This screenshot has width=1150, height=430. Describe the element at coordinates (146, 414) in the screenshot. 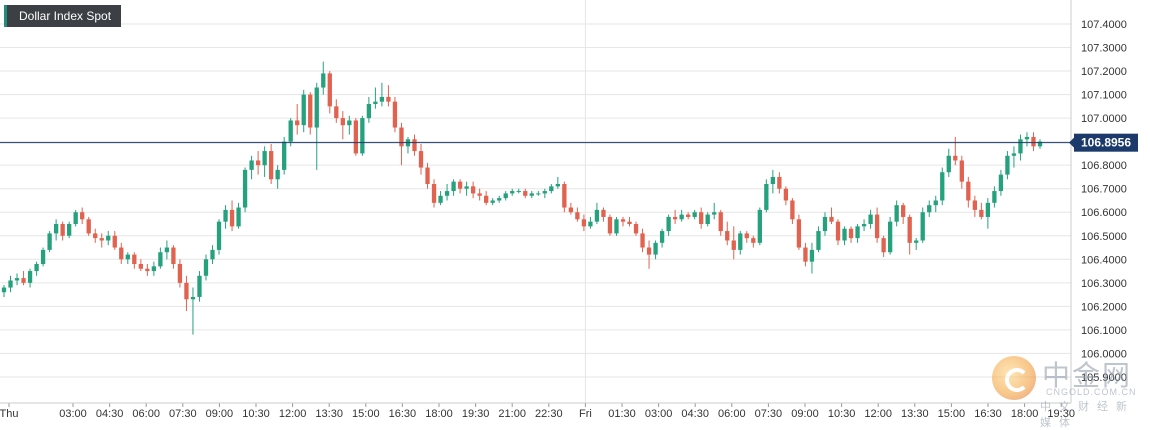

I see `x-tick-label: 06:00` at that location.